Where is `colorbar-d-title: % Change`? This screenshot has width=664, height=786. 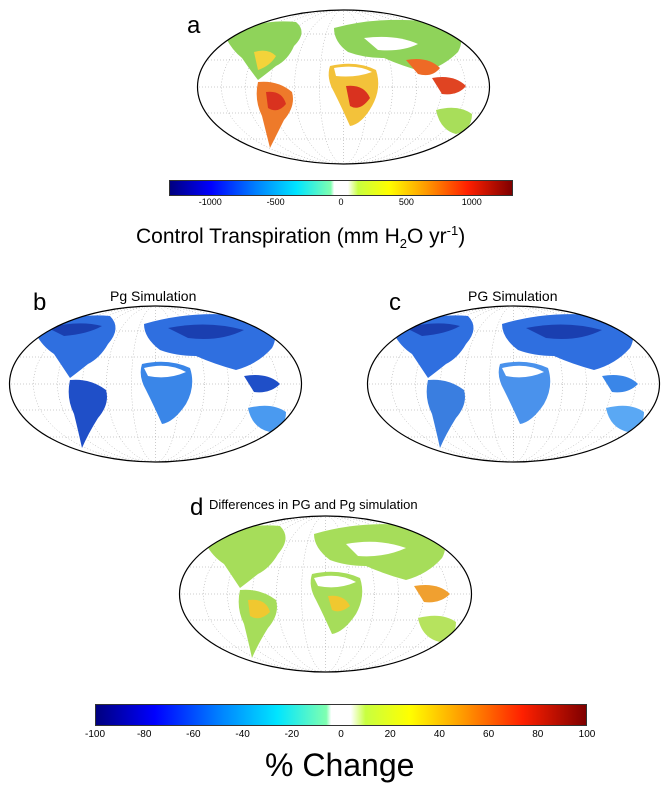 colorbar-d-title: % Change is located at coordinates (340, 765).